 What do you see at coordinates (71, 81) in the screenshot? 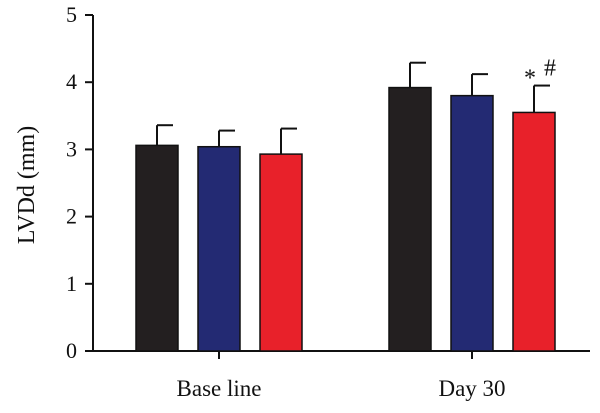
I see `y-tick-label: 4` at bounding box center [71, 81].